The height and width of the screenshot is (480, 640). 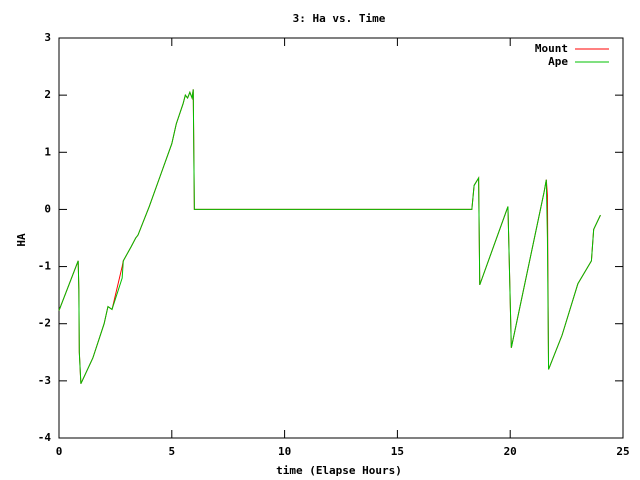 I want to click on y-tick-label: -4, so click(x=45, y=437).